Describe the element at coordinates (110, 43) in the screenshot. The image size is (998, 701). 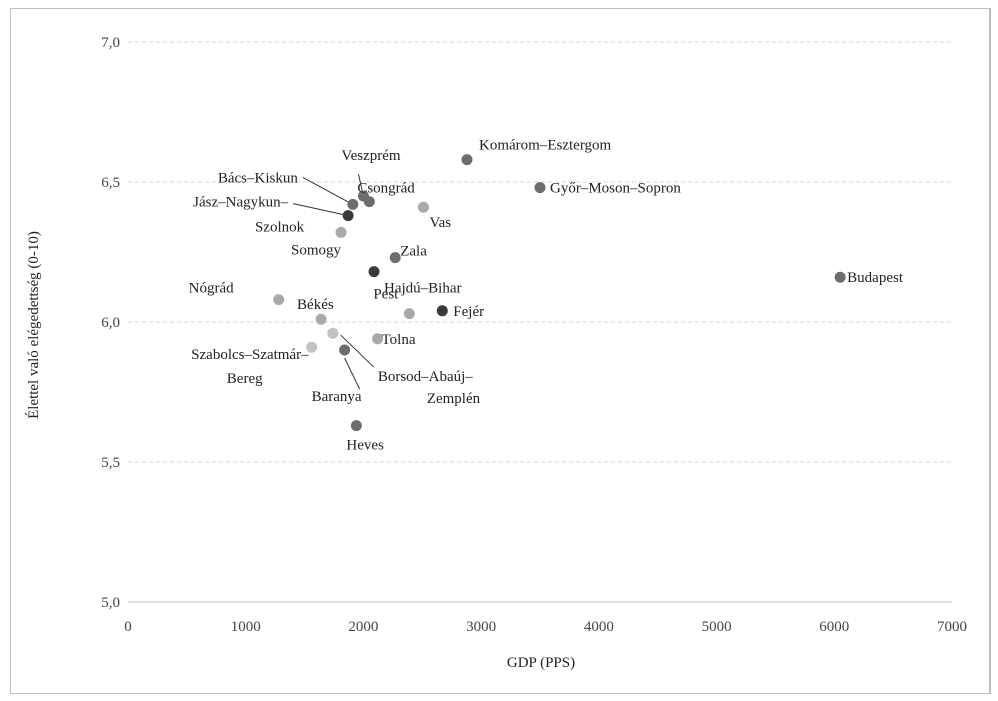
I see `y-tick-label: 7,0` at that location.